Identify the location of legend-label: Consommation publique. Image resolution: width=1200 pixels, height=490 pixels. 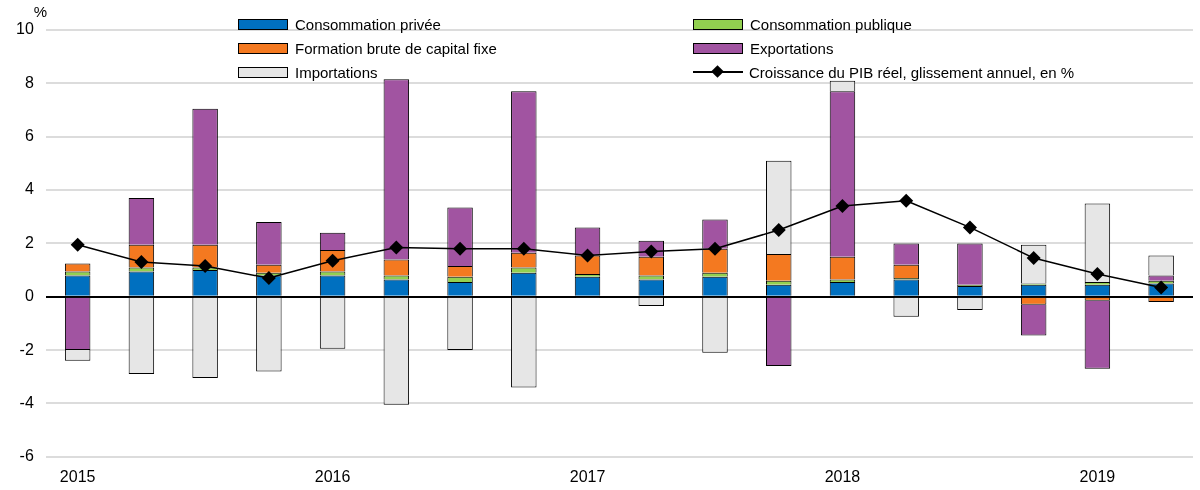
(831, 24).